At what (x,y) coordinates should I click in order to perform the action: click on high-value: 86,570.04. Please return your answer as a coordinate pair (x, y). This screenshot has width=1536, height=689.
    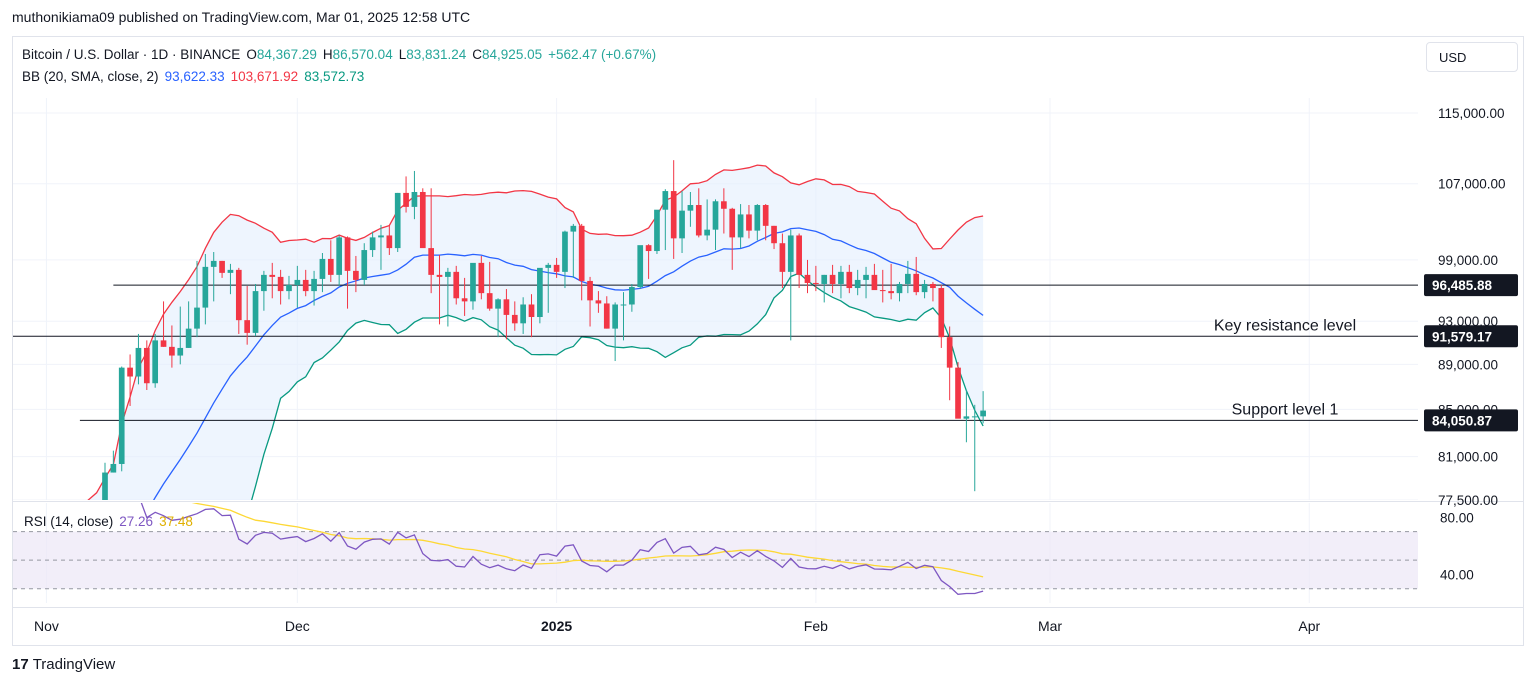
    Looking at the image, I should click on (362, 54).